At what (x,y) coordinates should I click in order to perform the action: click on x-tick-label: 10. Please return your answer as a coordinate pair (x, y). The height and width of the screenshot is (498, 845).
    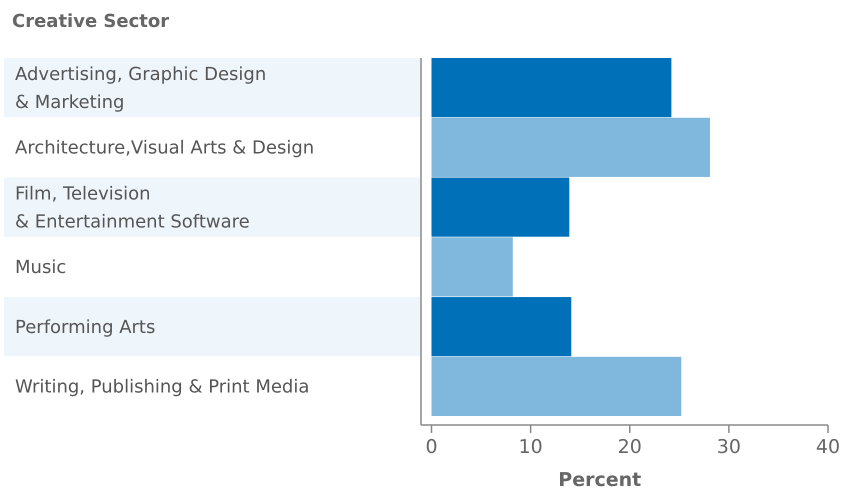
    Looking at the image, I should click on (530, 447).